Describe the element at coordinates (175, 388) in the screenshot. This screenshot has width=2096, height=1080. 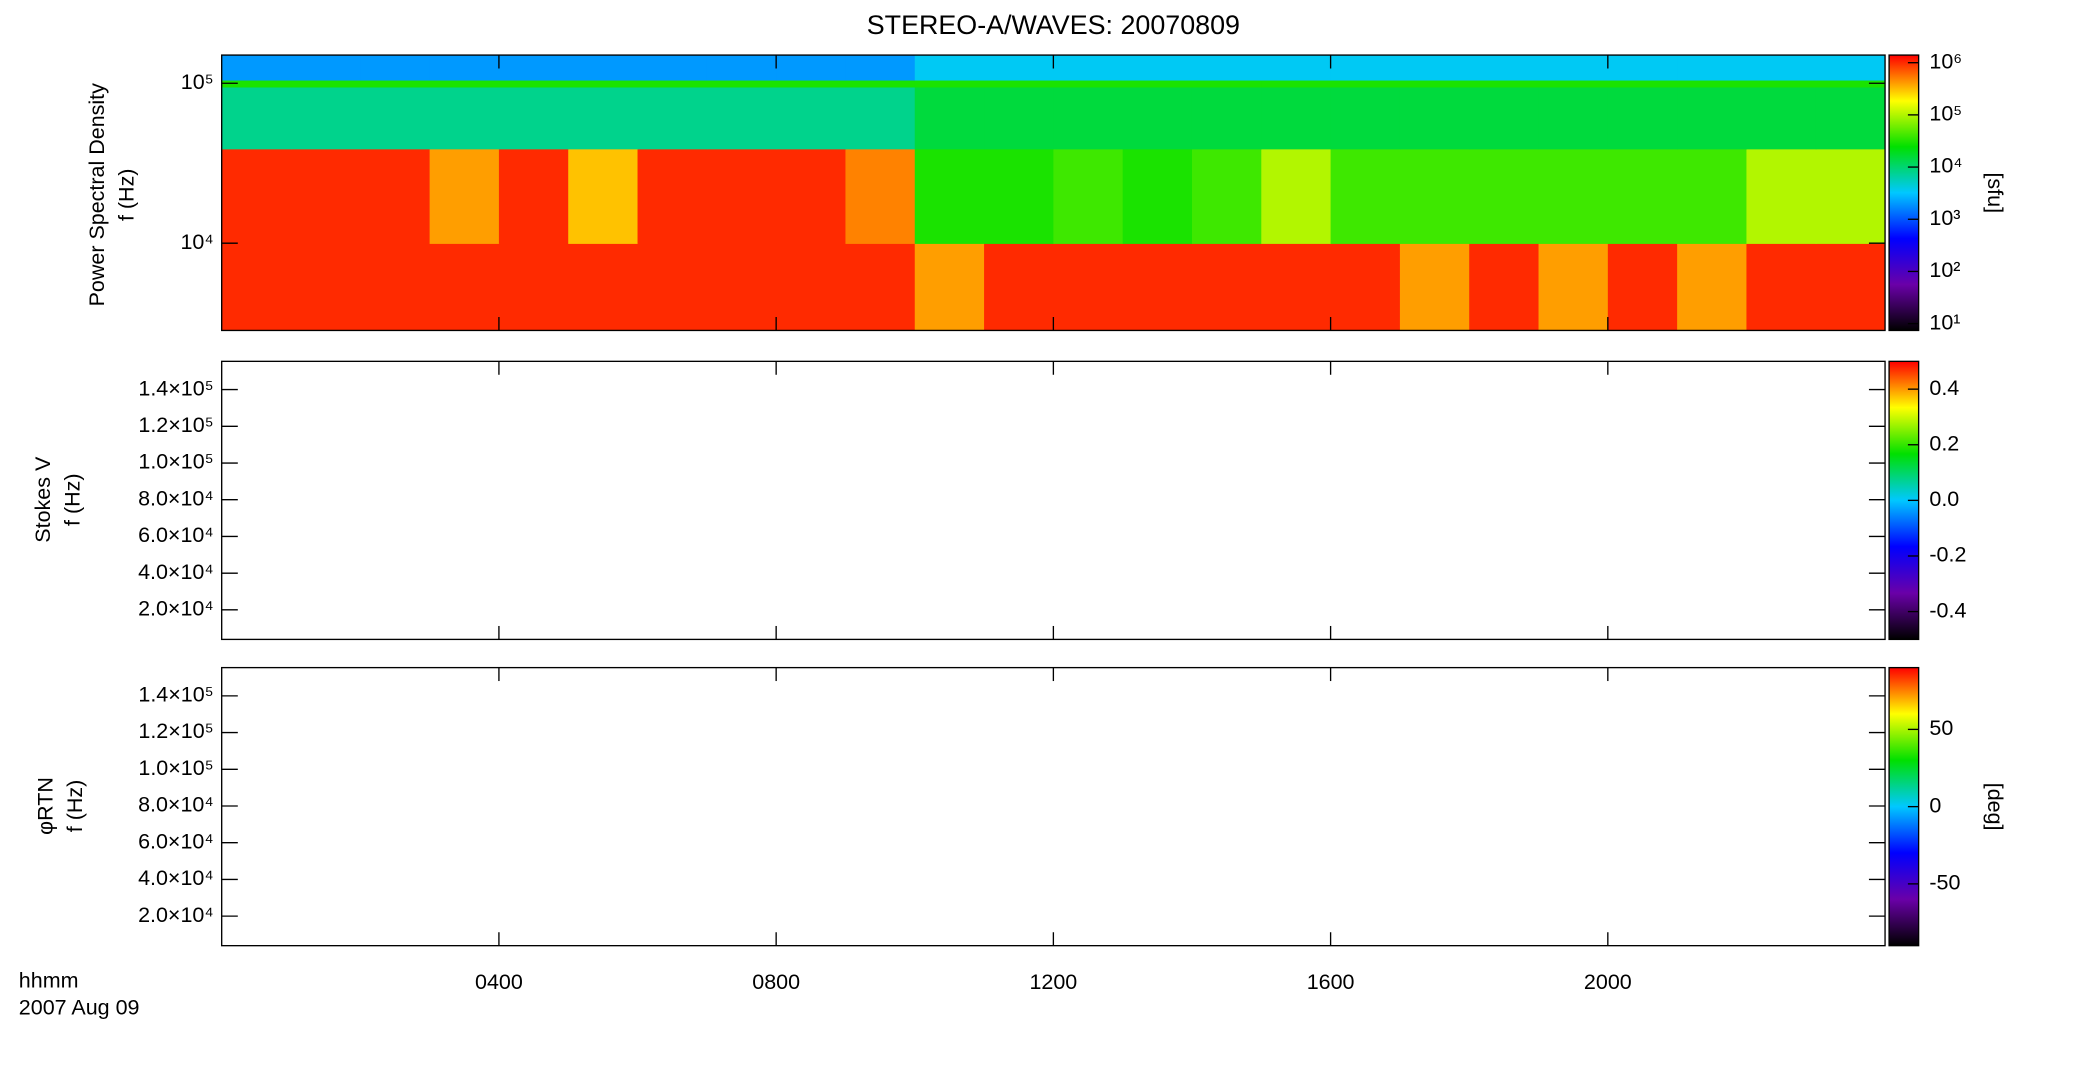
I see `y-tick-label: 1.4×10⁵` at that location.